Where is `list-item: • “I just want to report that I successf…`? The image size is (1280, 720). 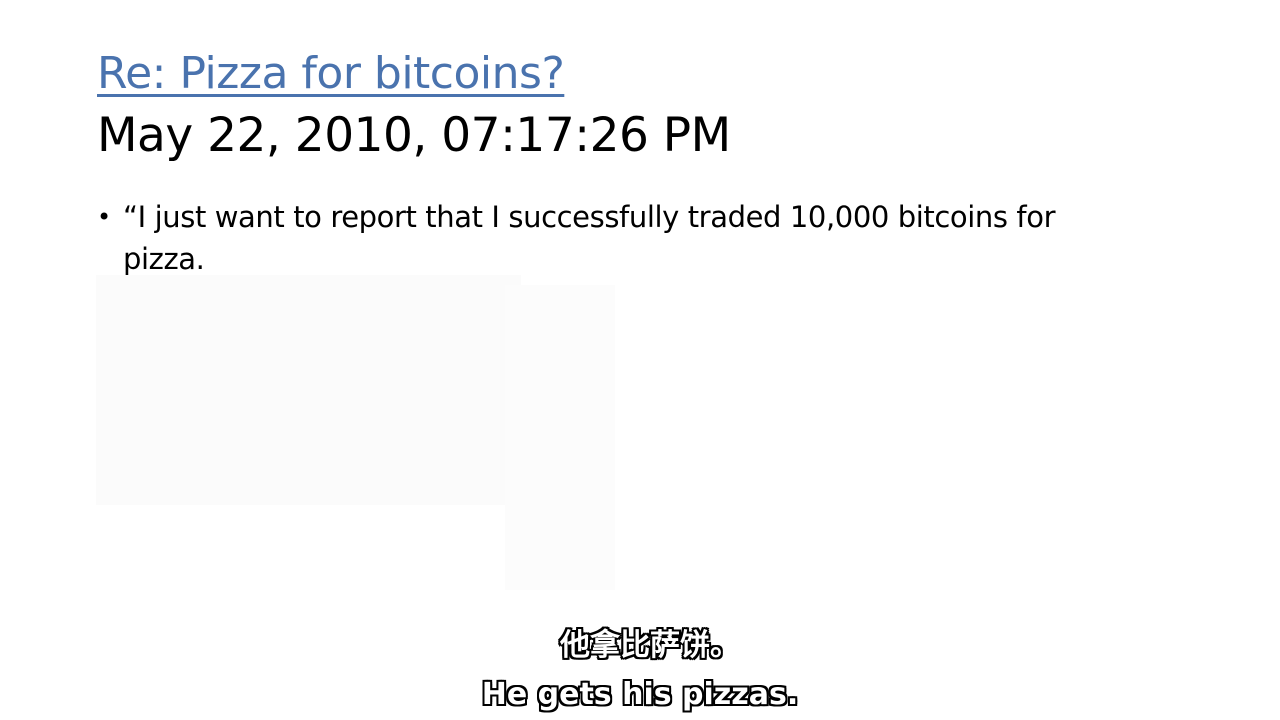 list-item: • “I just want to report that I successf… is located at coordinates (617, 238).